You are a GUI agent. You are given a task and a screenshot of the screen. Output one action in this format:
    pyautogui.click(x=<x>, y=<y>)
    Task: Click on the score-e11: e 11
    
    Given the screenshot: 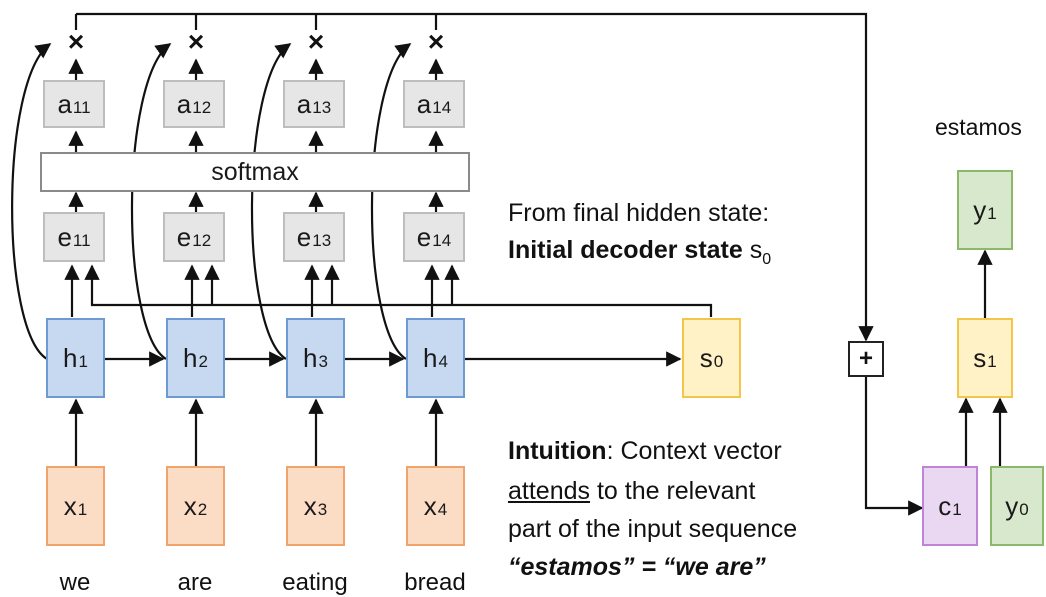 What is the action you would take?
    pyautogui.click(x=74, y=237)
    